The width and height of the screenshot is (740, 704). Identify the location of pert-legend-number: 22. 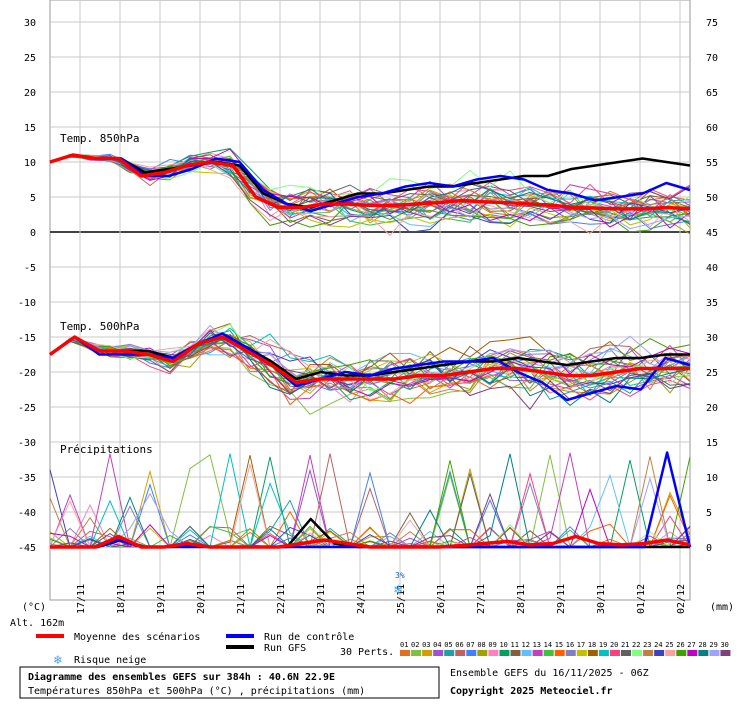
(636, 645).